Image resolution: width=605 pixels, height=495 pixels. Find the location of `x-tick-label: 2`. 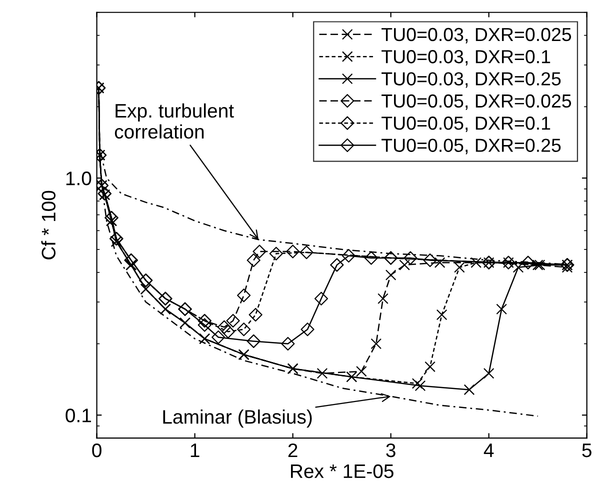

x-tick-label: 2 is located at coordinates (293, 450).